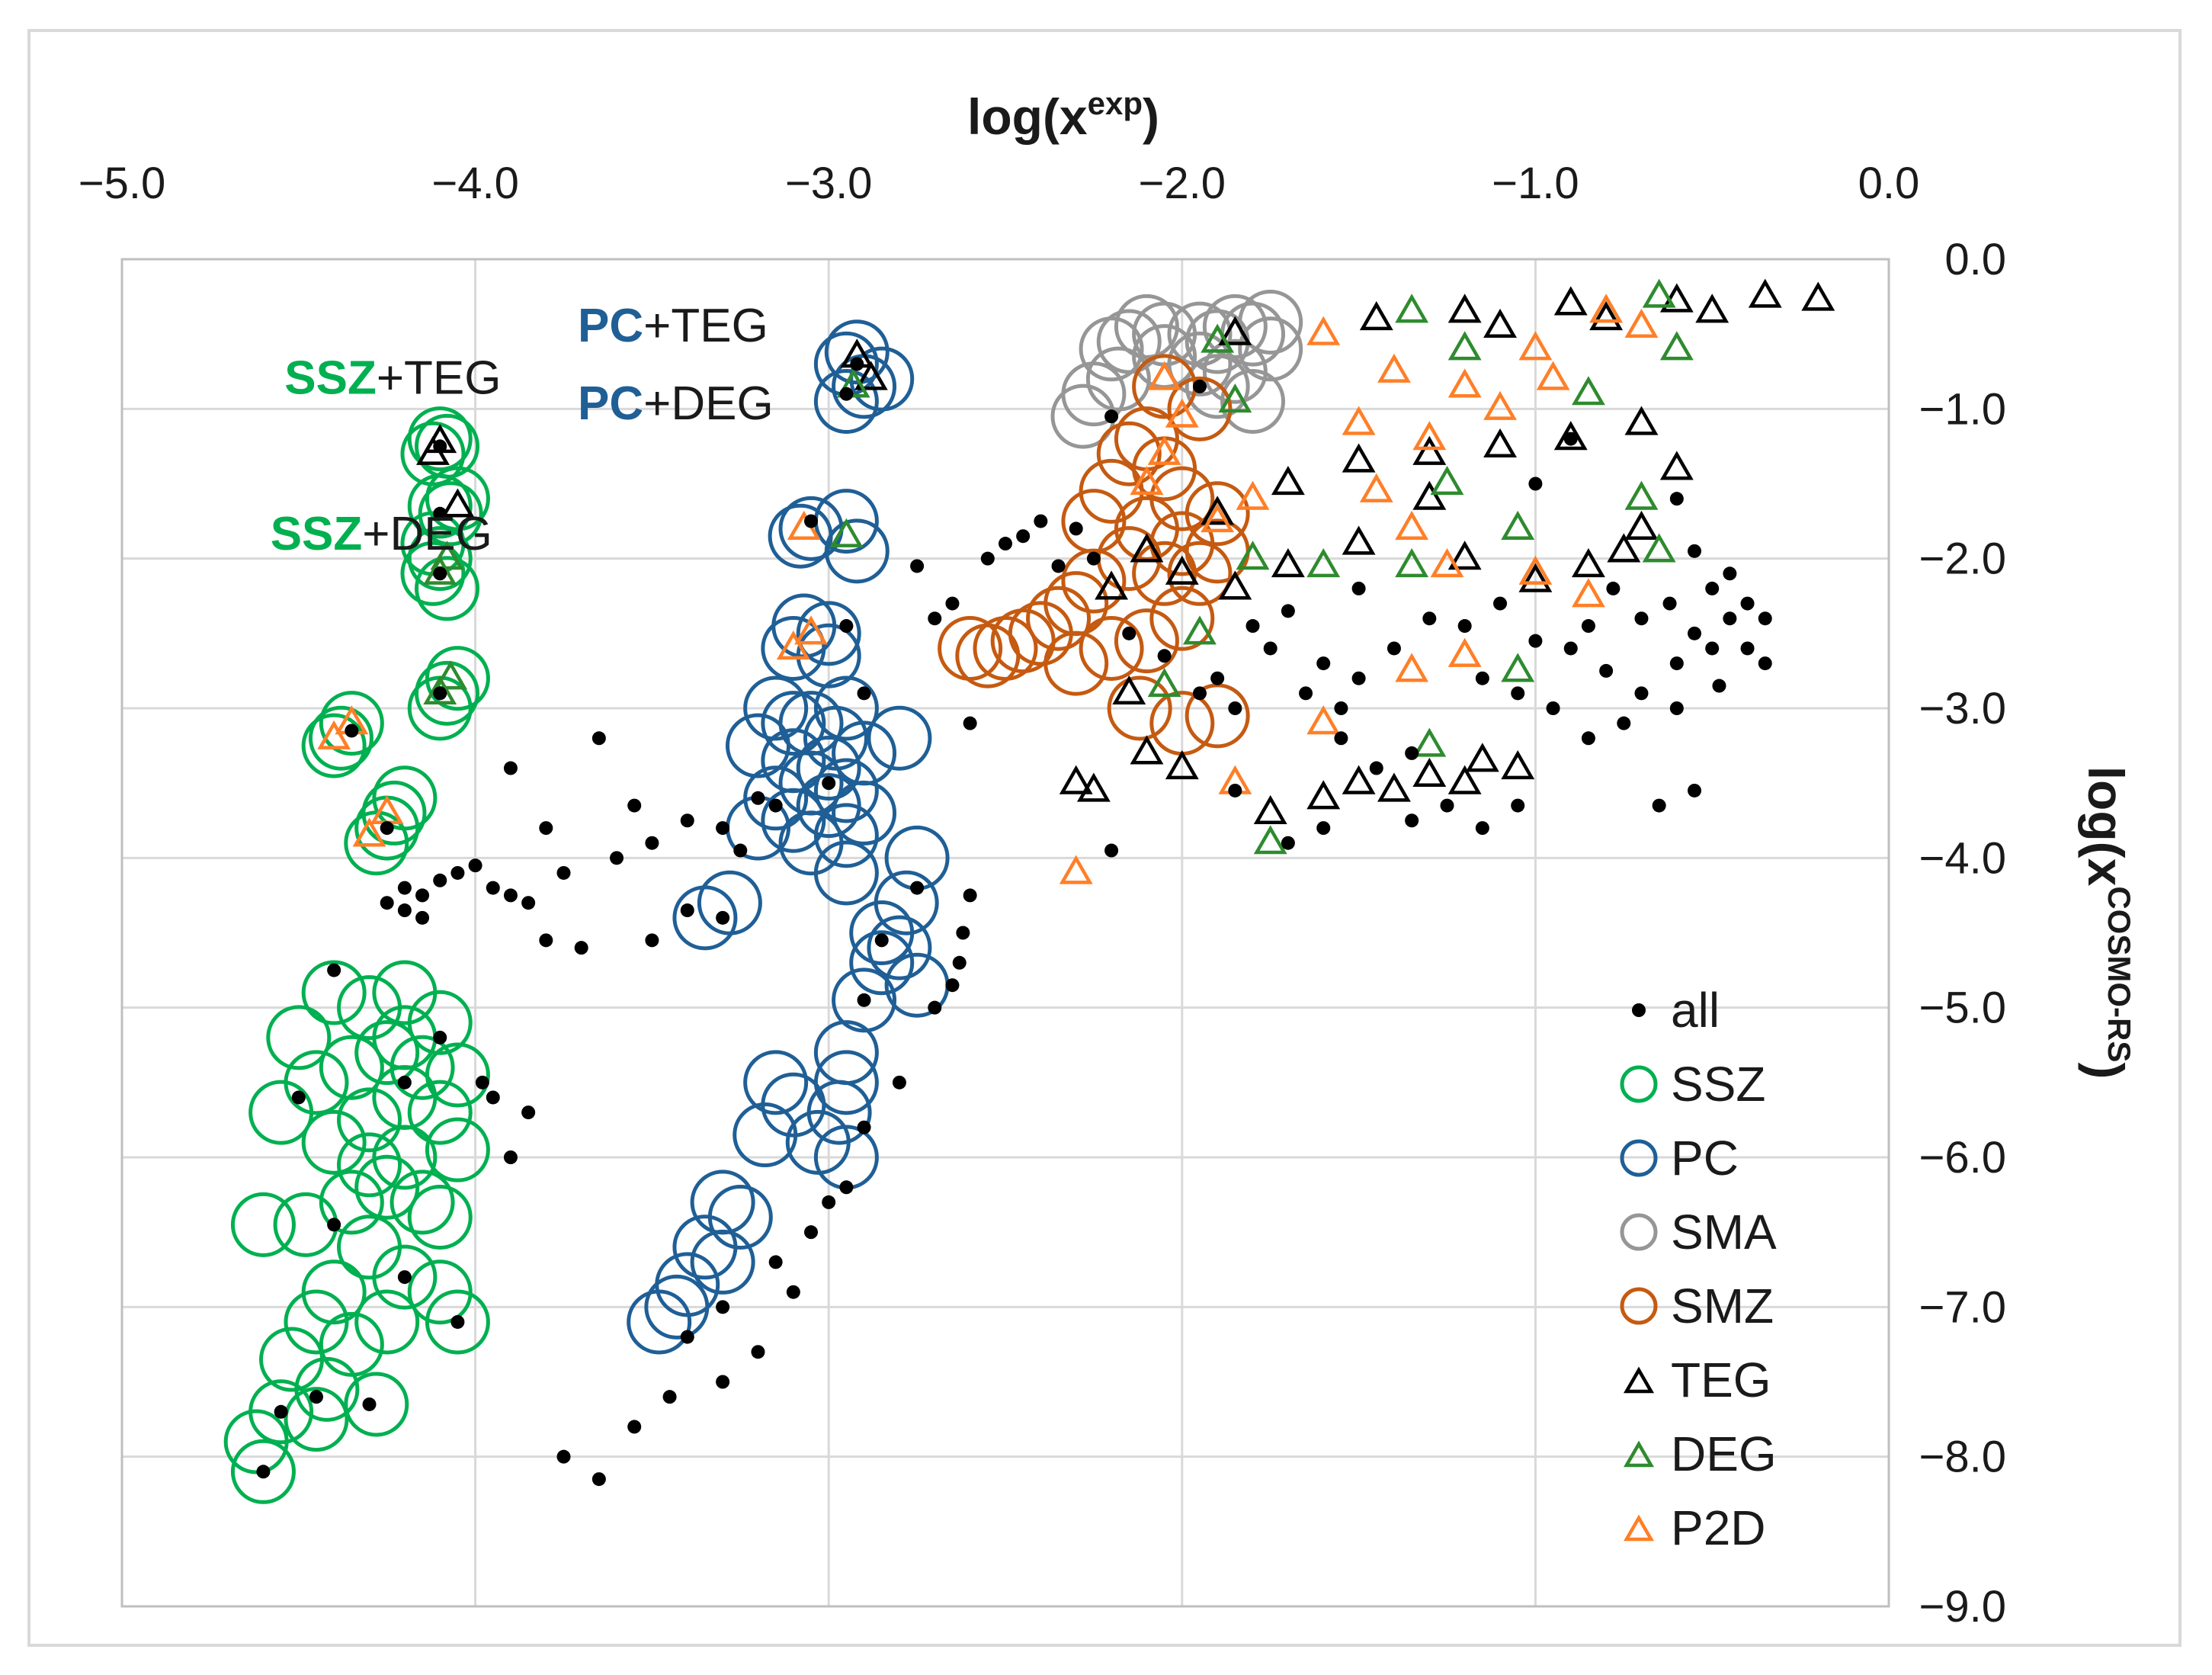  Describe the element at coordinates (1889, 184) in the screenshot. I see `x-tick-label: 0.0` at that location.